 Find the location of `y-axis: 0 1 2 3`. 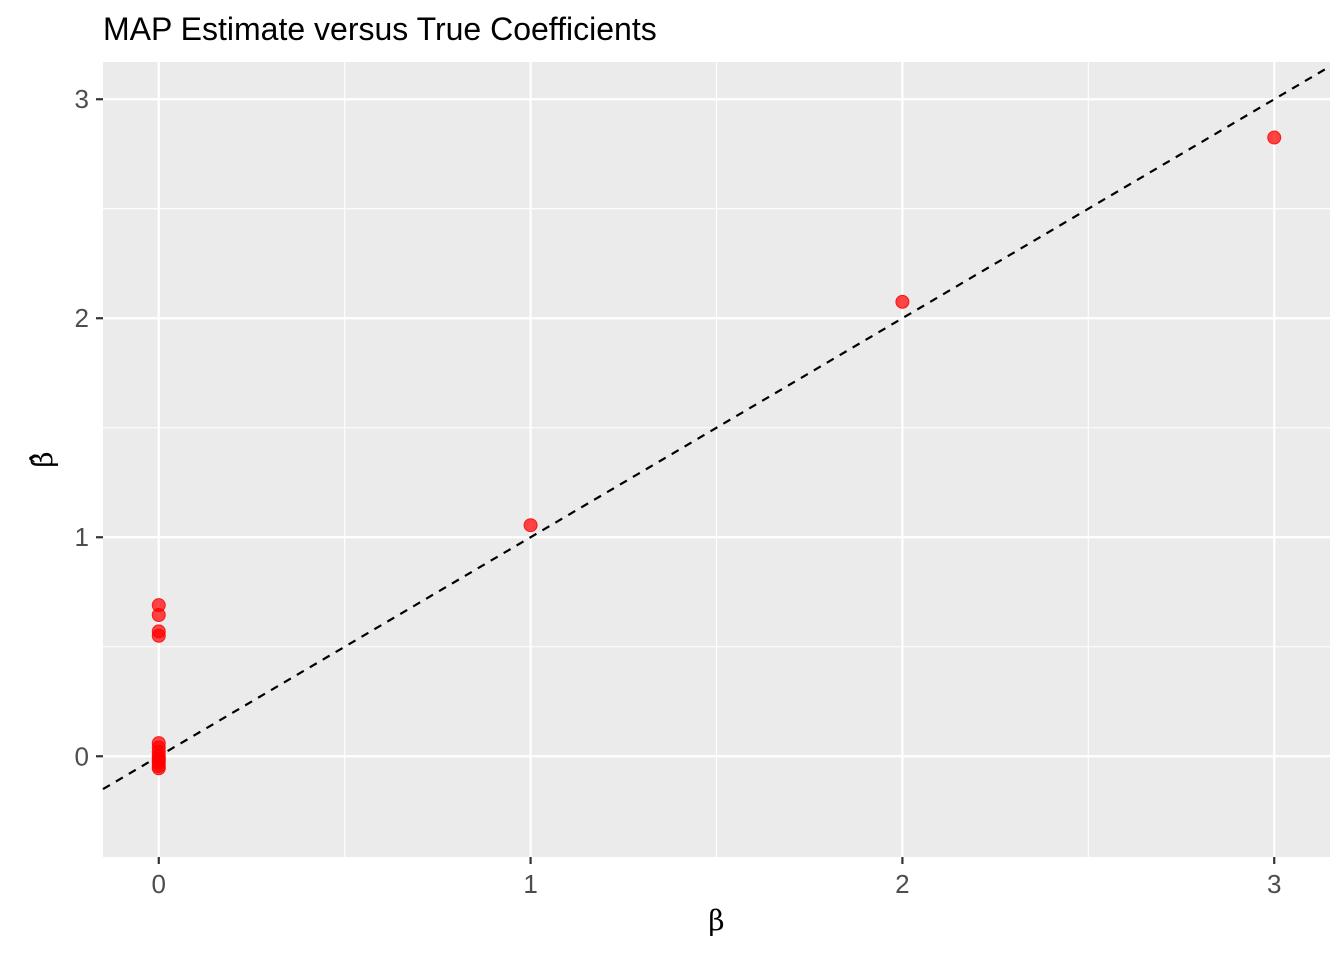

y-axis: 0 1 2 3 is located at coordinates (89, 427).